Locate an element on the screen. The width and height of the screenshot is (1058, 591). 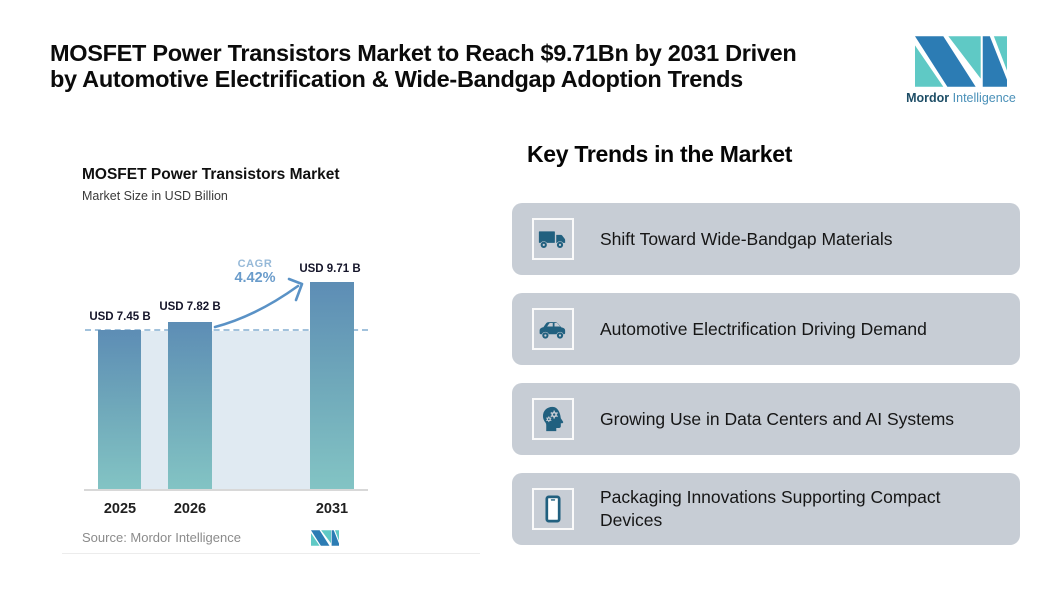
cagr-label: CAGR is located at coordinates (255, 264).